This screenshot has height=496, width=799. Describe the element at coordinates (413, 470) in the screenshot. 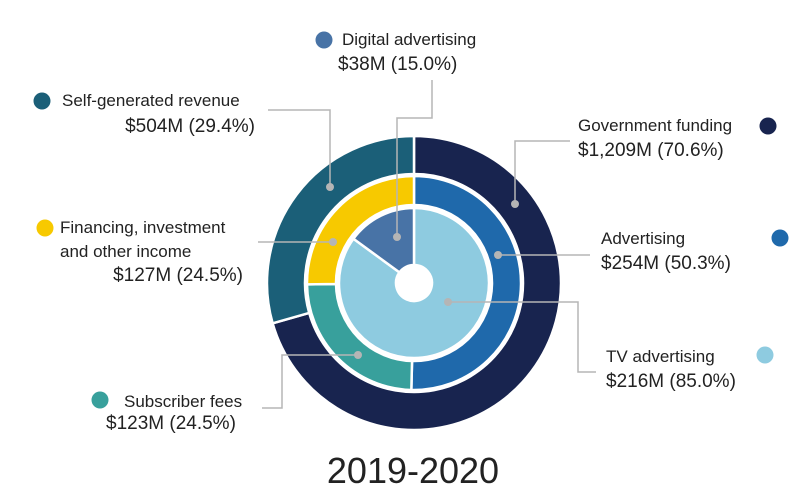

I see `chart-title: 2019-2020` at that location.